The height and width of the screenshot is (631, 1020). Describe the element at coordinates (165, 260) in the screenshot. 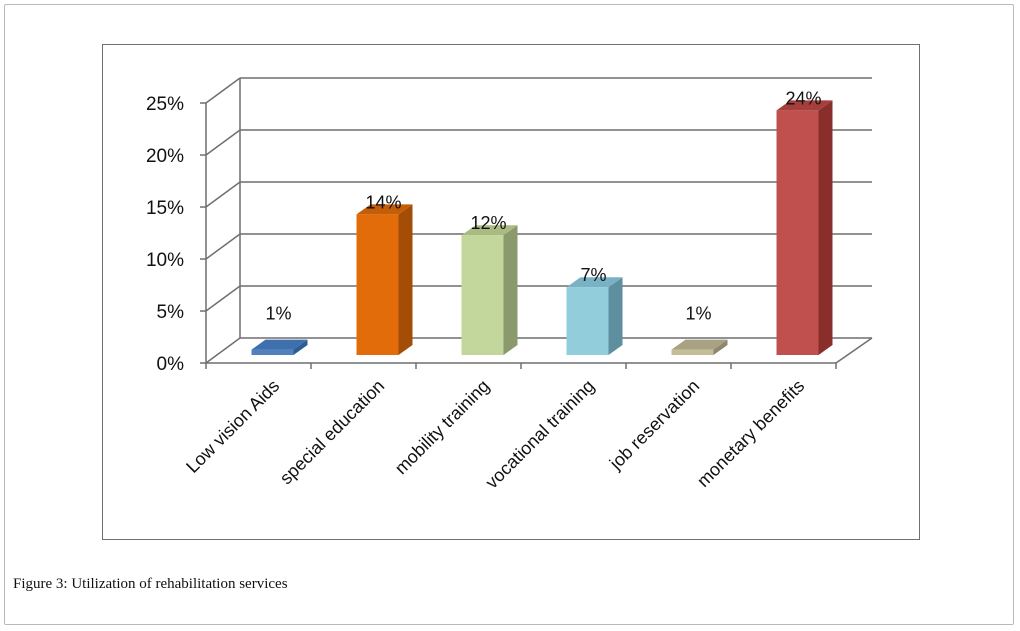

I see `y-tick-label: 10%` at that location.